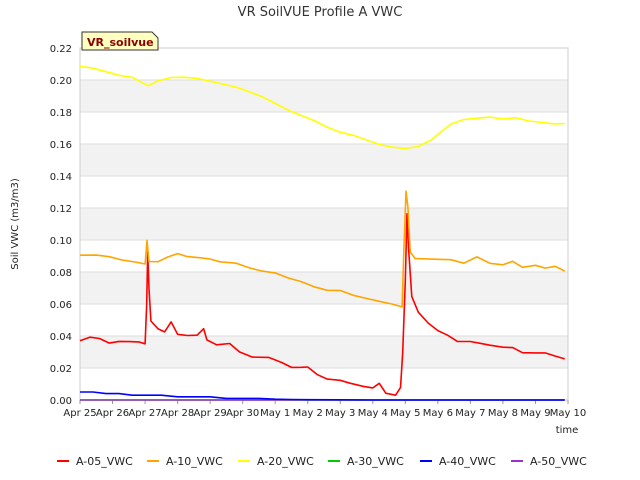  What do you see at coordinates (61, 241) in the screenshot?
I see `y-tick-label: 0.10` at bounding box center [61, 241].